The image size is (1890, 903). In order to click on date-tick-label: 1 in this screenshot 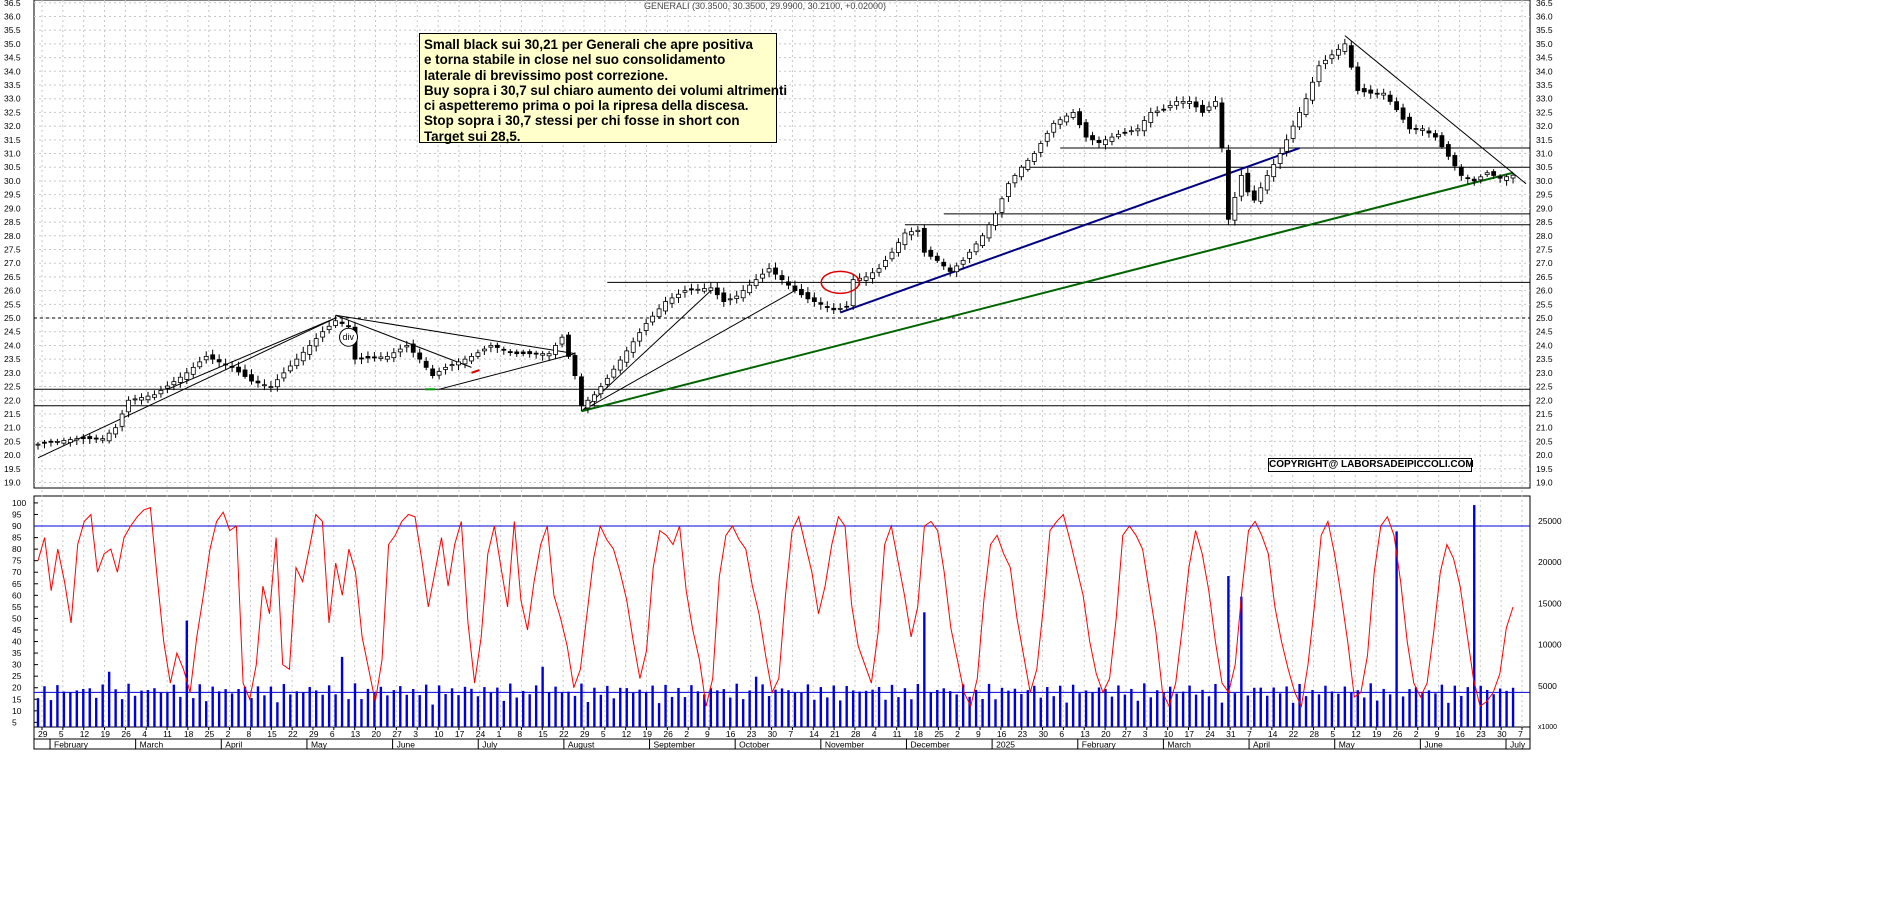, I will do `click(499, 734)`.